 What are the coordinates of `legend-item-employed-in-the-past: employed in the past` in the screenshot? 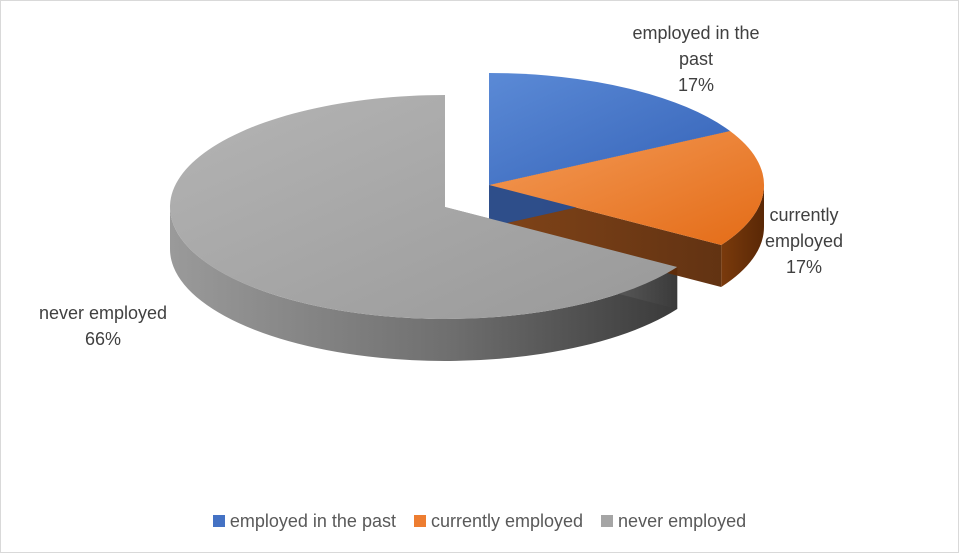 It's located at (304, 521).